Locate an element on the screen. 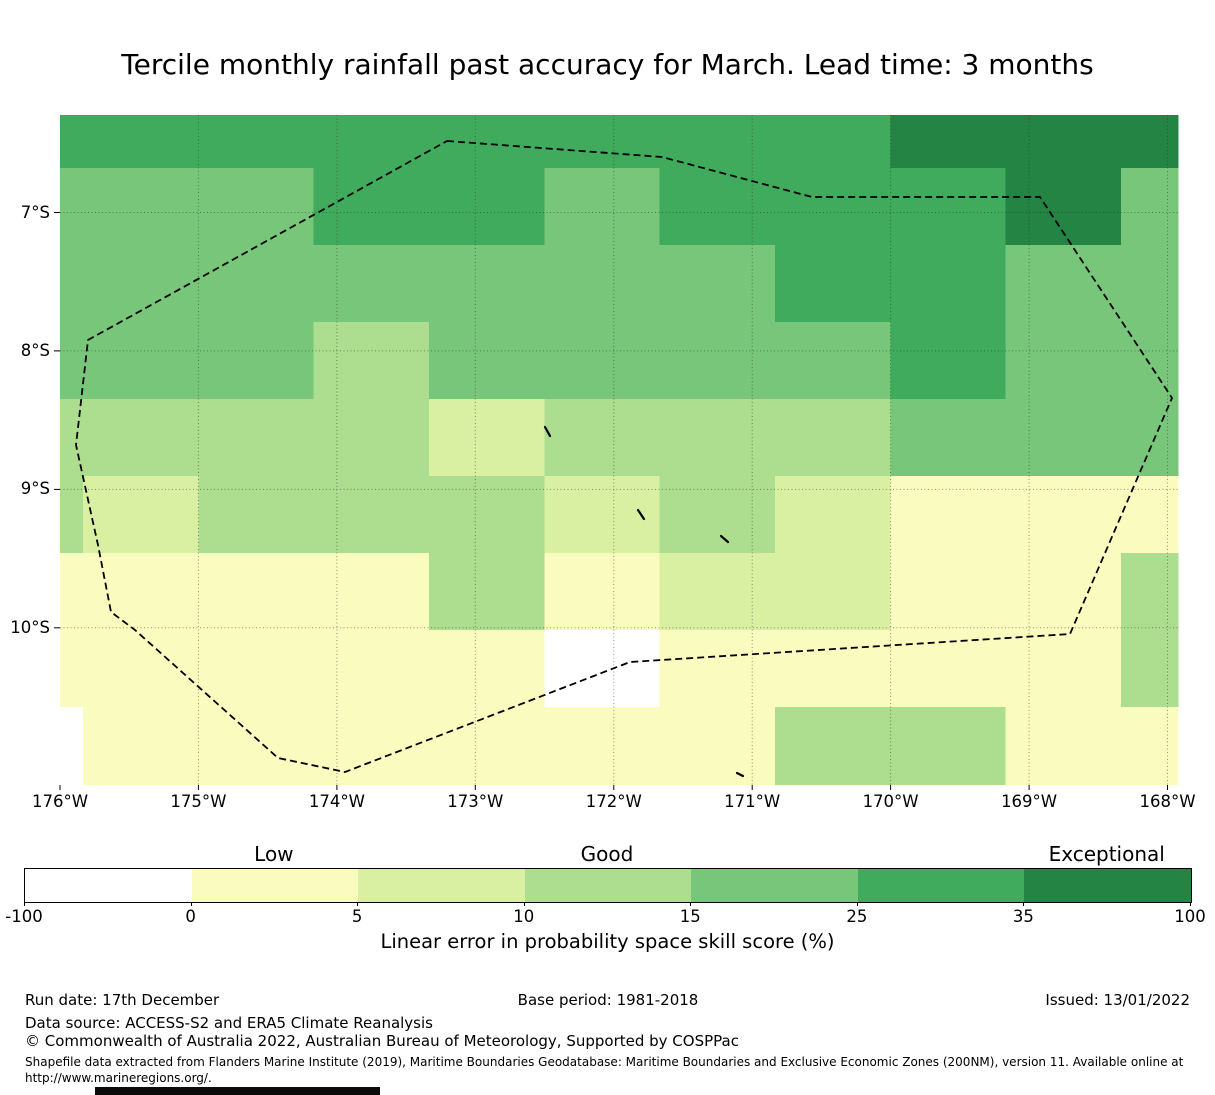  colorbar-tick-label: 5 is located at coordinates (357, 916).